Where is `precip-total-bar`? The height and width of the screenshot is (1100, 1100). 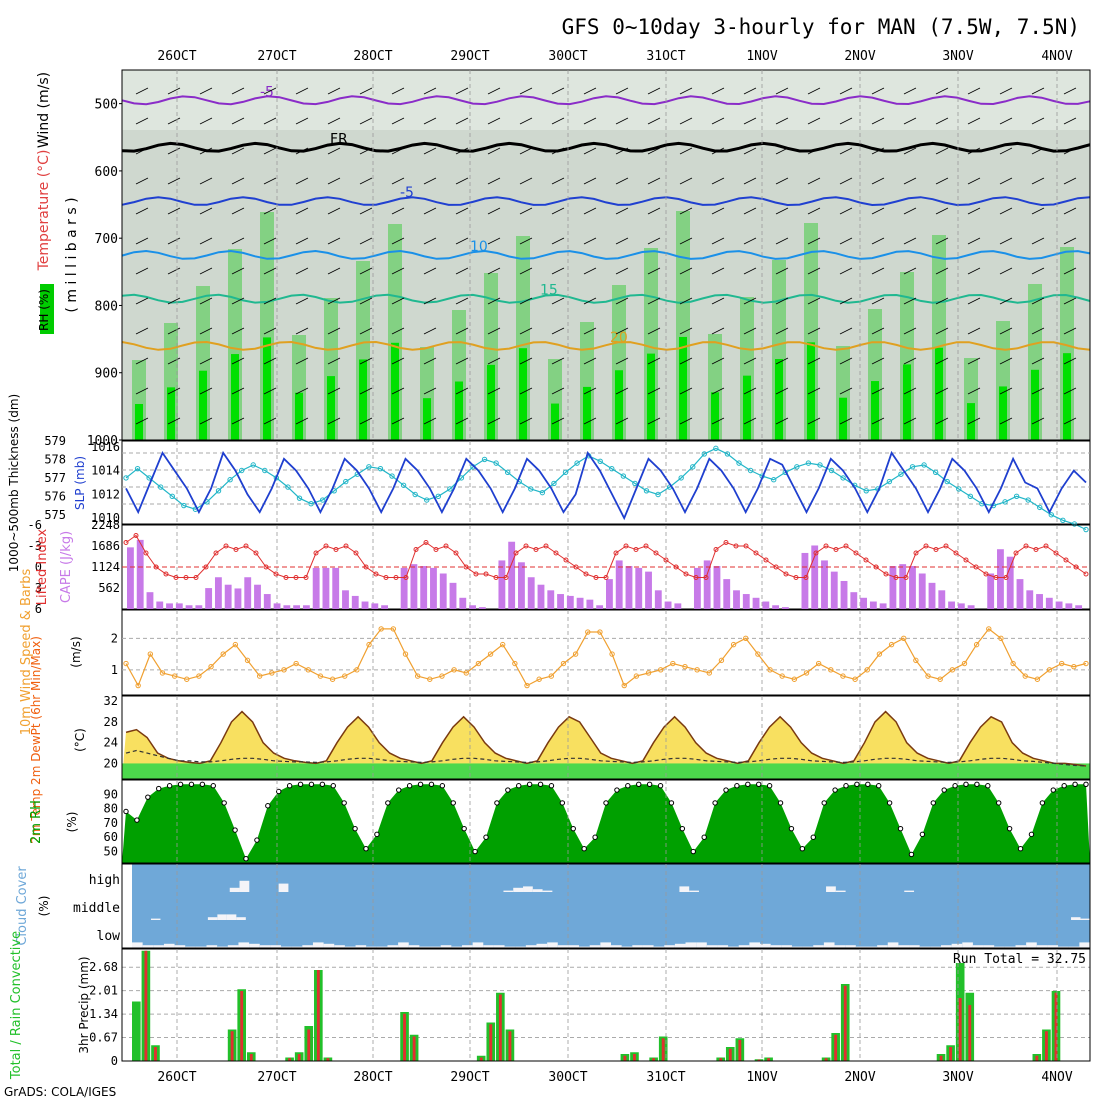
precip-total-bar is located at coordinates (136, 1031).